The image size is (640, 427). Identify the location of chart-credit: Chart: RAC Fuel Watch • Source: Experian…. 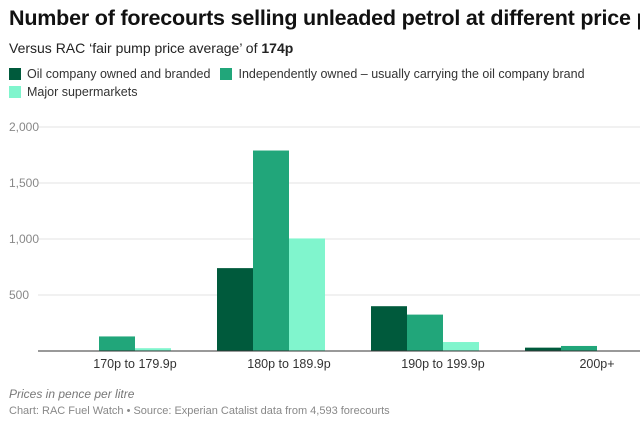
(199, 411).